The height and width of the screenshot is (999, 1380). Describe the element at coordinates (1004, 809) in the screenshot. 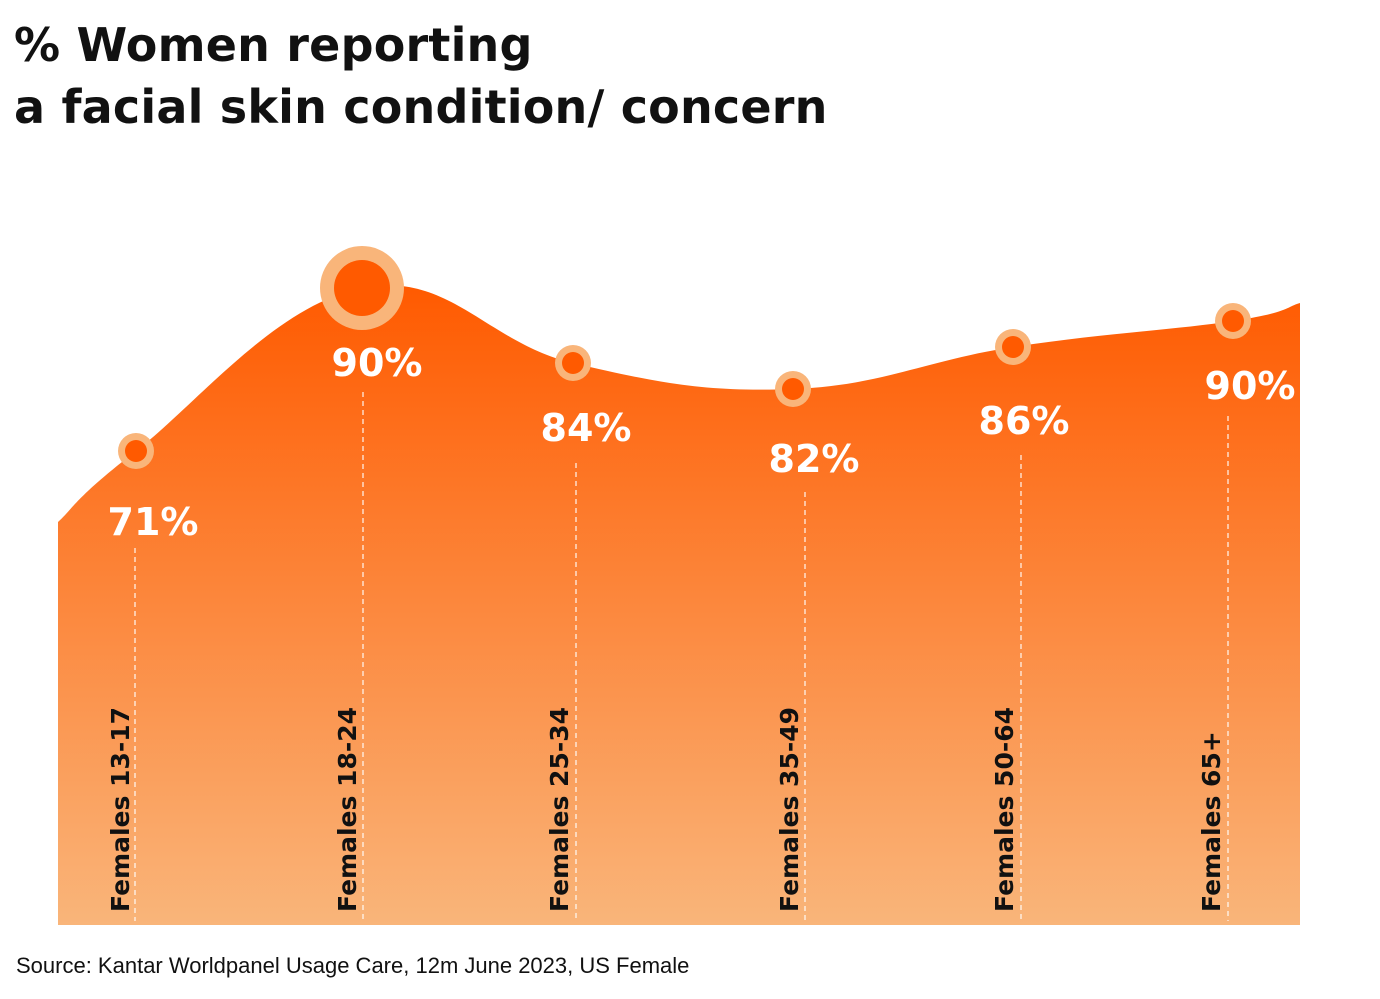

I see `category-label: Females 50-64` at that location.